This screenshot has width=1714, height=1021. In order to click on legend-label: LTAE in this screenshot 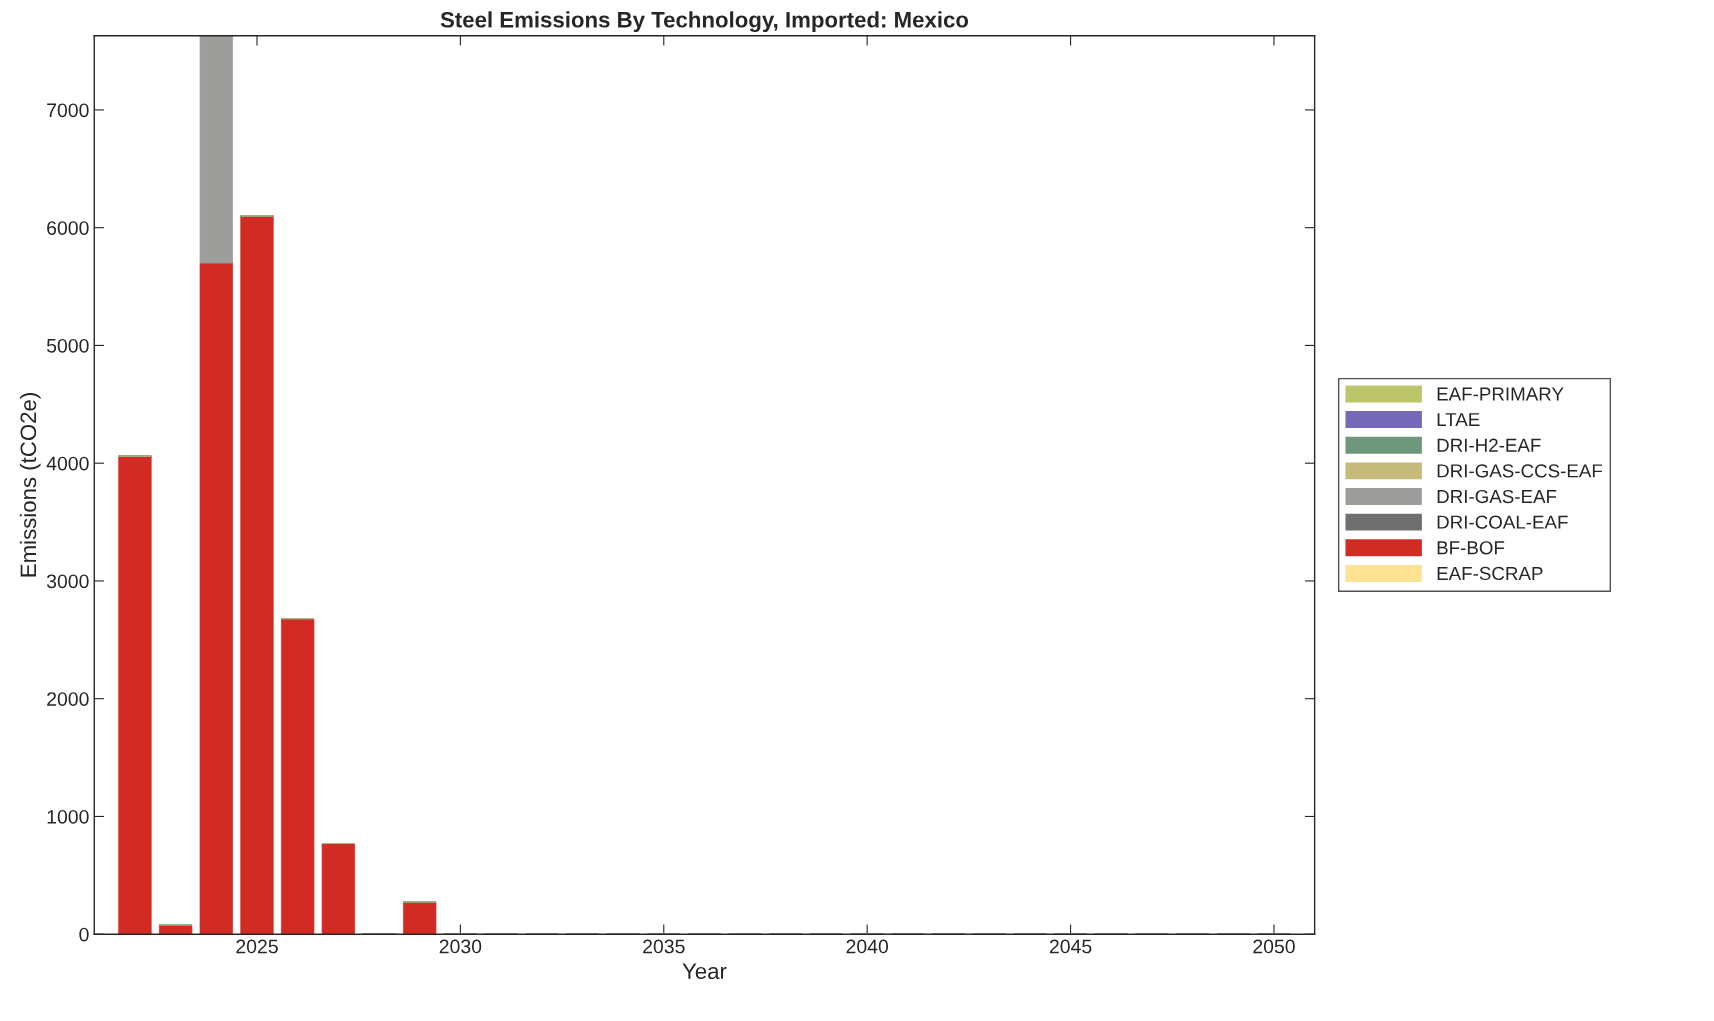, I will do `click(1458, 420)`.